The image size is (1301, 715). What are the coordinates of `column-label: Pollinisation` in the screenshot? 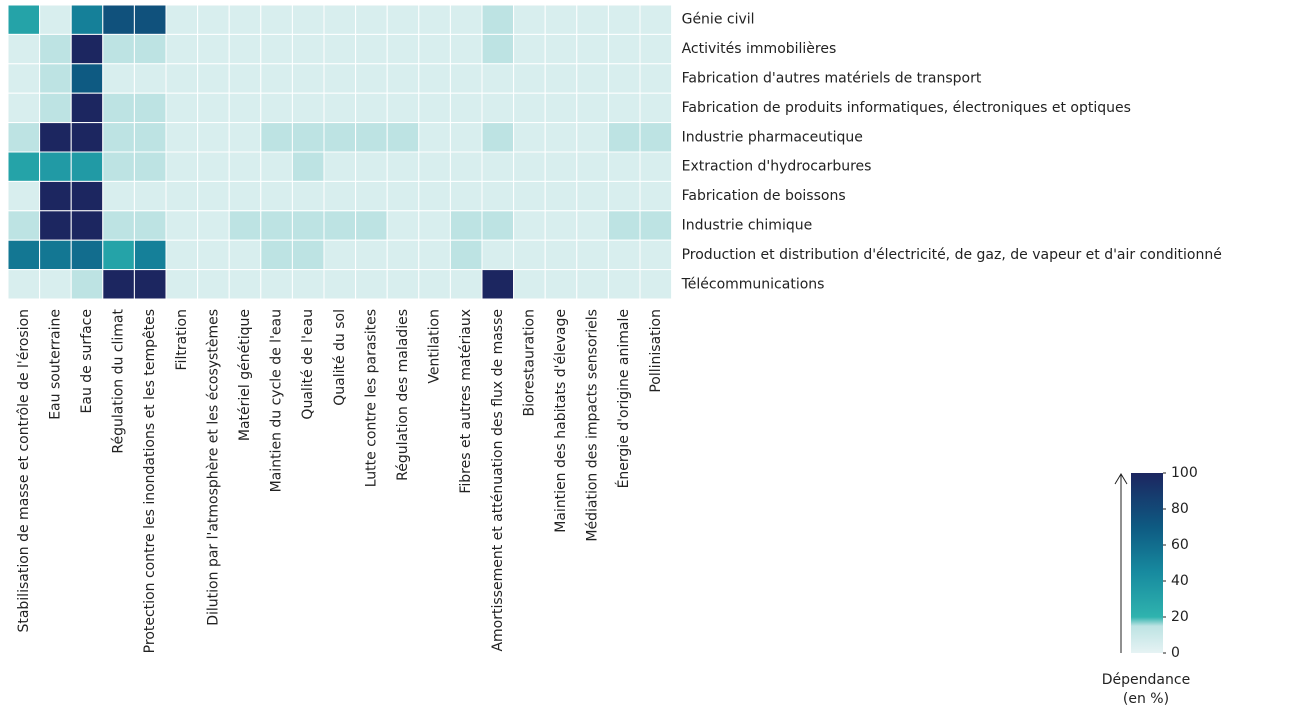 It's located at (656, 351).